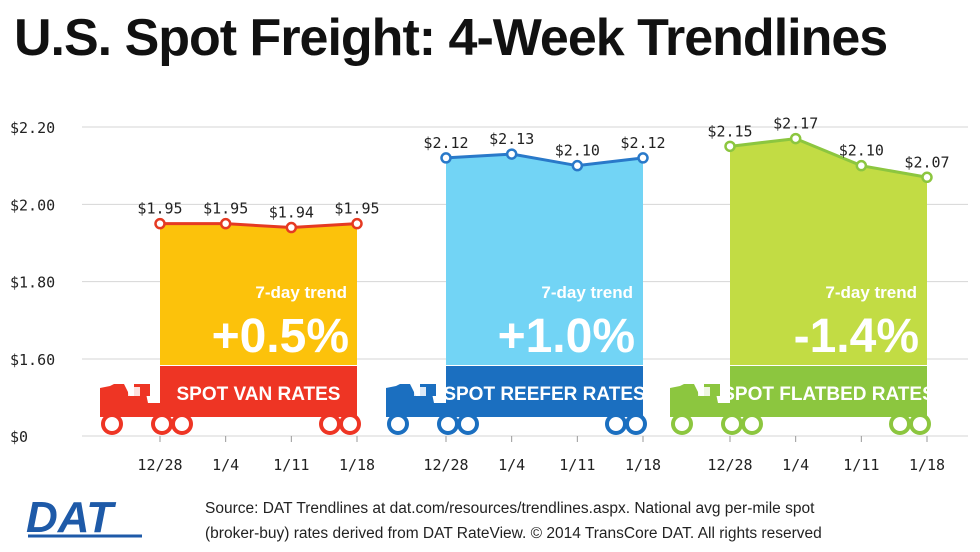  Describe the element at coordinates (32, 283) in the screenshot. I see `y-tick-label: $1.80` at that location.